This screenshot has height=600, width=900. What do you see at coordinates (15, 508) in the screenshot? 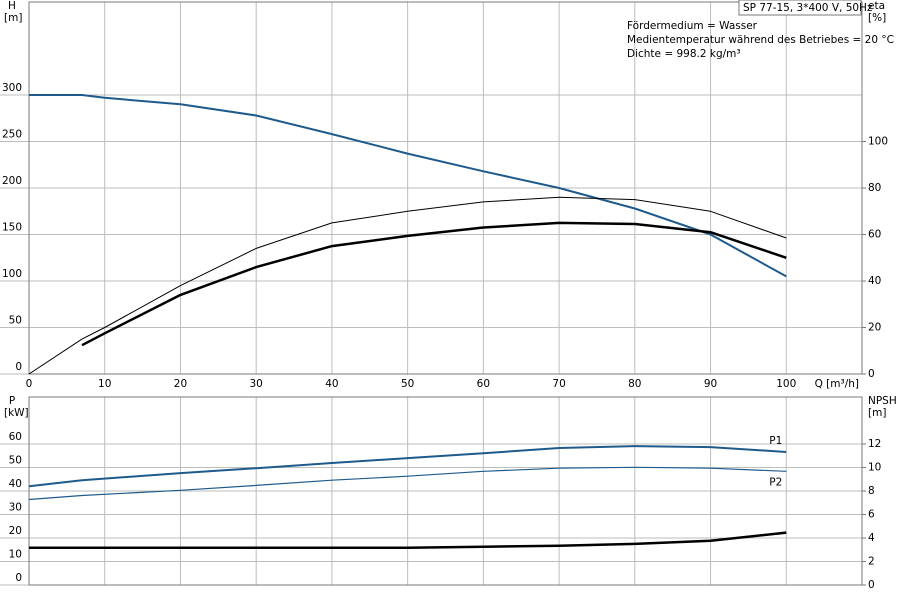
I see `y-tick-label: 30` at bounding box center [15, 508].